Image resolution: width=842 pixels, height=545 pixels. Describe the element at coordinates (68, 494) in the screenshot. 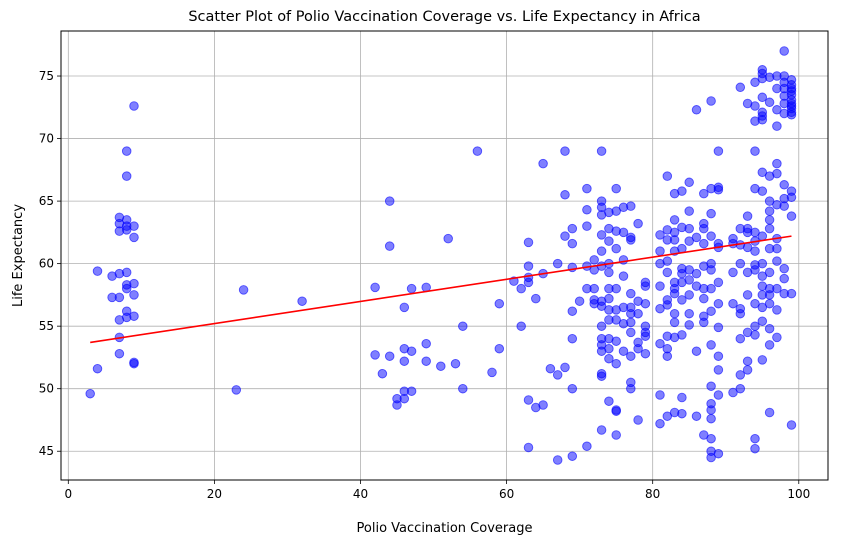

I see `x-tick-label: 0` at that location.